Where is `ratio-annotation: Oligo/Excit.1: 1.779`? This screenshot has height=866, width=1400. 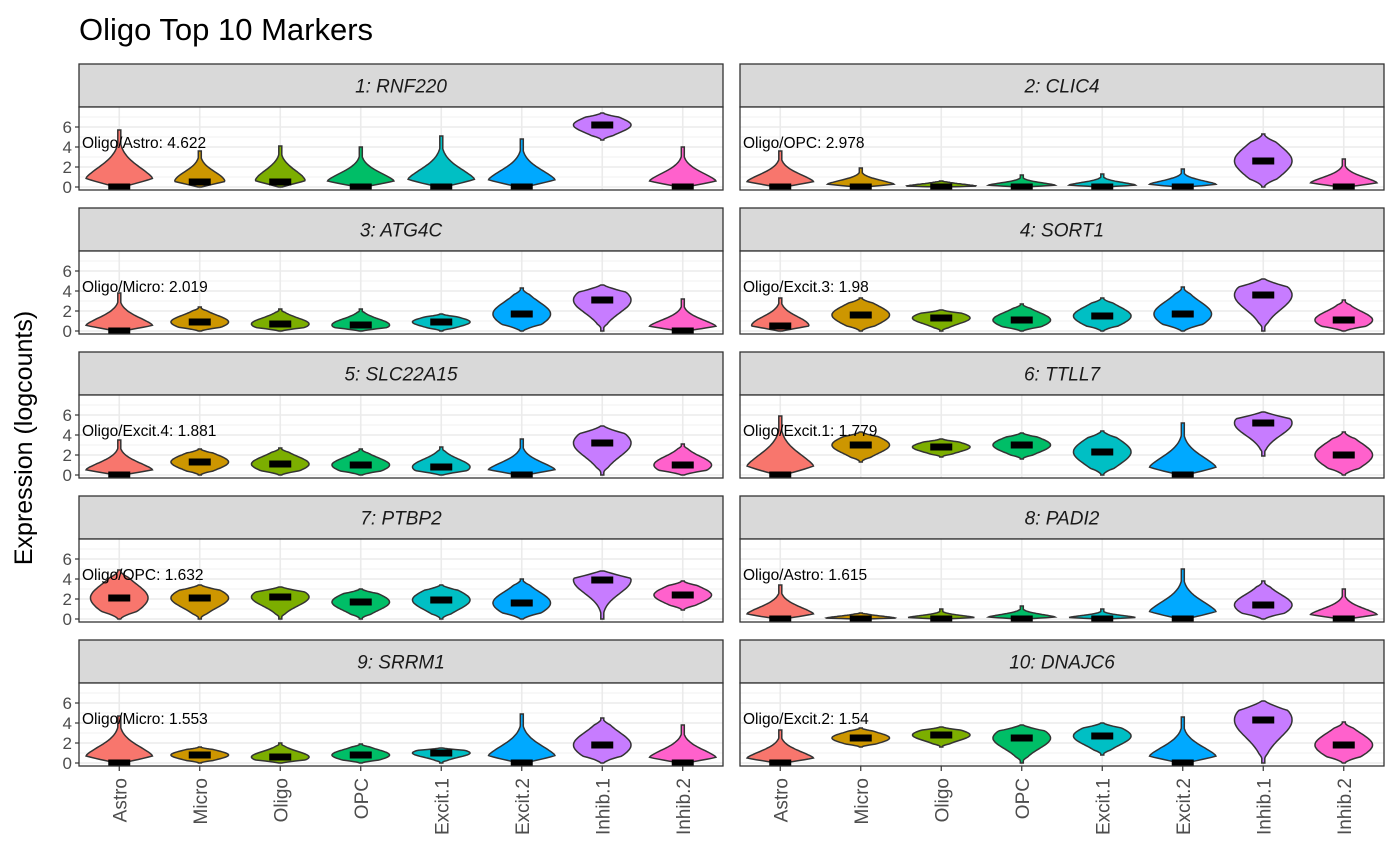 ratio-annotation: Oligo/Excit.1: 1.779 is located at coordinates (810, 431).